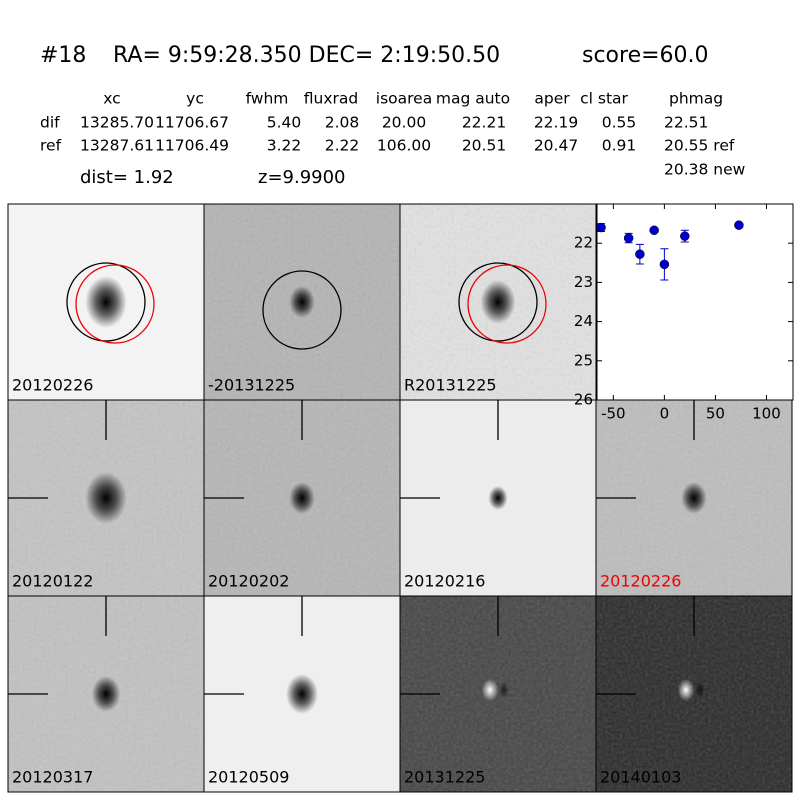 This screenshot has width=800, height=804. What do you see at coordinates (604, 99) in the screenshot?
I see `column-header: cl star` at bounding box center [604, 99].